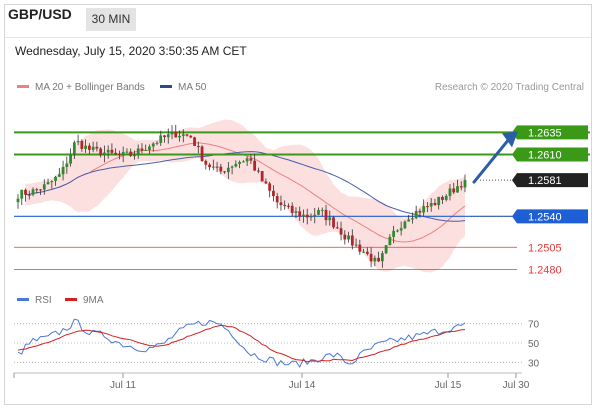 This screenshot has height=409, width=596. I want to click on x-tick-label-Jul-11: Jul 11, so click(123, 385).